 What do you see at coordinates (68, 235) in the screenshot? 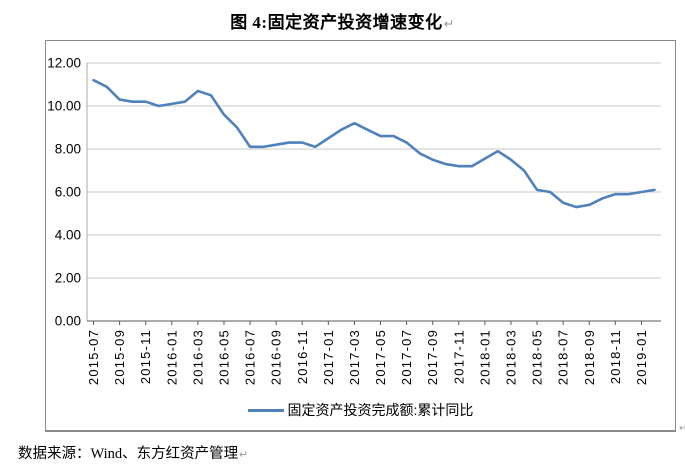
I see `y-axis-label: 4.00` at bounding box center [68, 235].